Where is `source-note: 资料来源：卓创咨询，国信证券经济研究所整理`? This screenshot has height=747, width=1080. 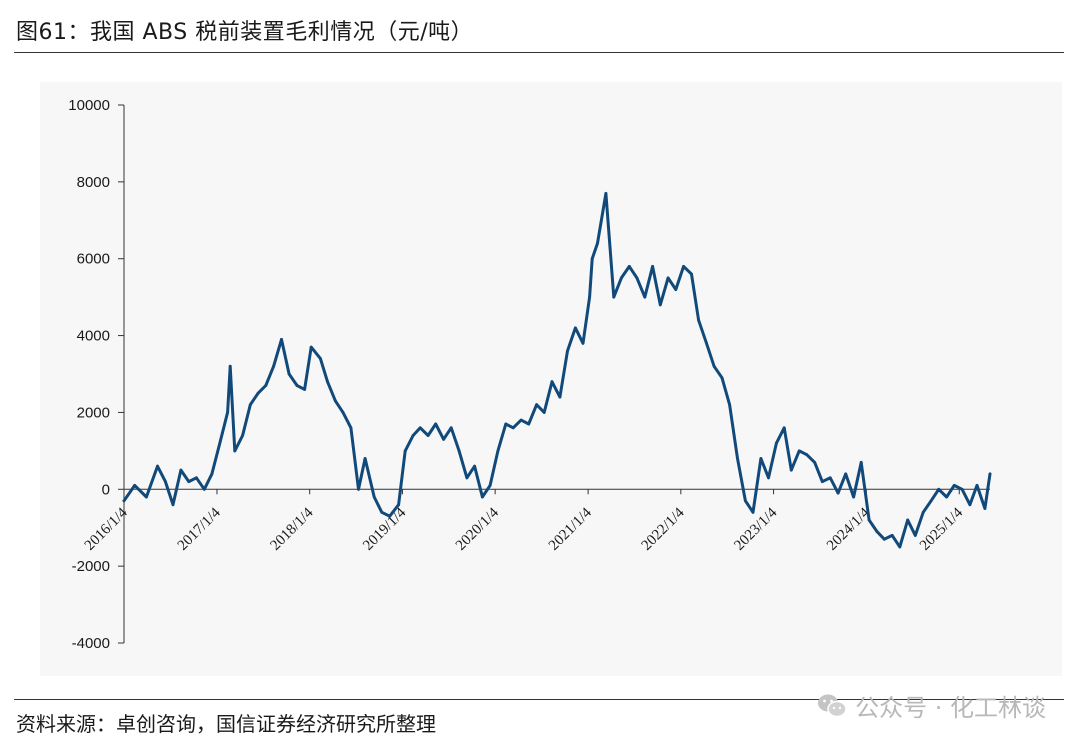 source-note: 资料来源：卓创咨询，国信证券经济研究所整理 is located at coordinates (226, 724).